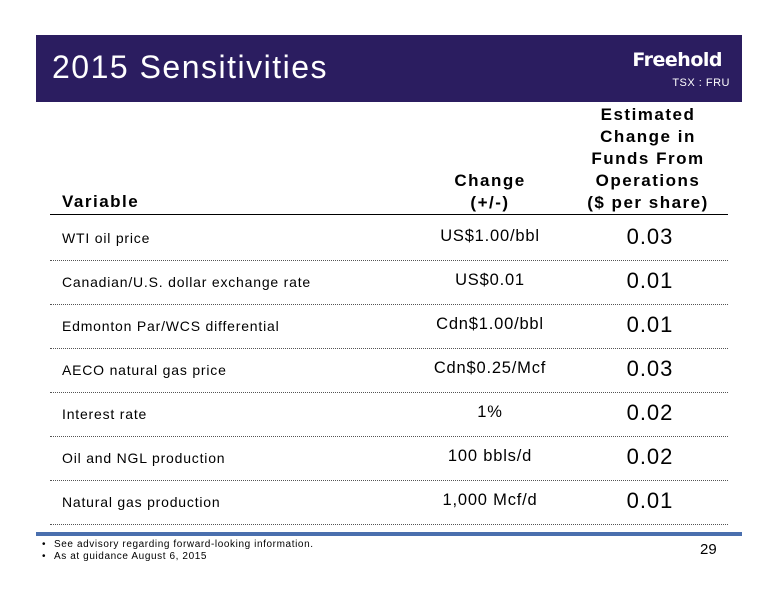 This screenshot has width=776, height=600. Describe the element at coordinates (708, 549) in the screenshot. I see `page-number: 29` at that location.